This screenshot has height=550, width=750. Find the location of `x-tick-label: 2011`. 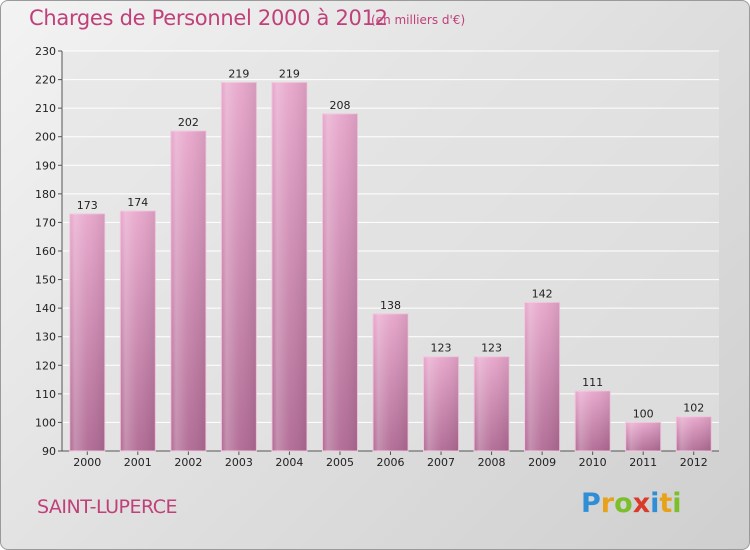

x-tick-label: 2011 is located at coordinates (643, 462).